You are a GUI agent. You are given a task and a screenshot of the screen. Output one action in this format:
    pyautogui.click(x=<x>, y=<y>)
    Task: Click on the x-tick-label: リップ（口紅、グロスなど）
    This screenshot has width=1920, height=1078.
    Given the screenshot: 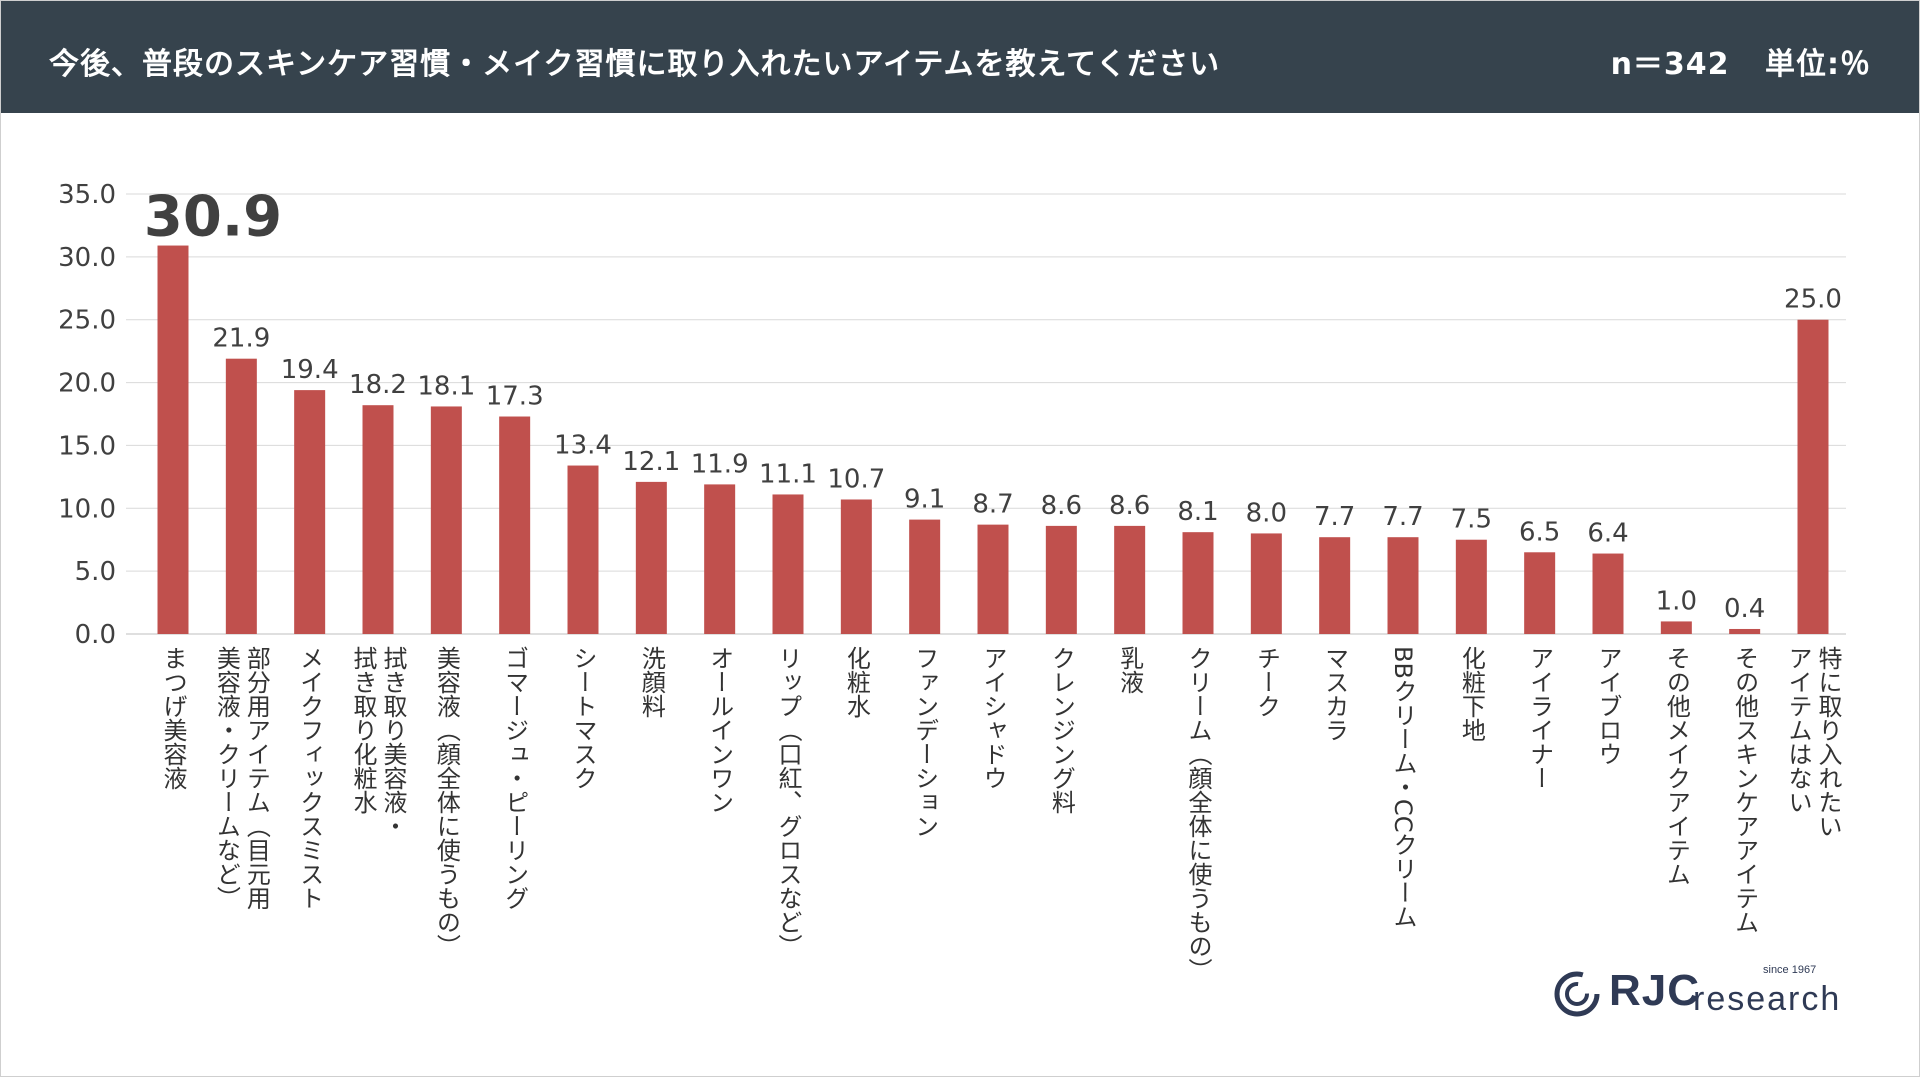 What is the action you would take?
    pyautogui.click(x=788, y=802)
    